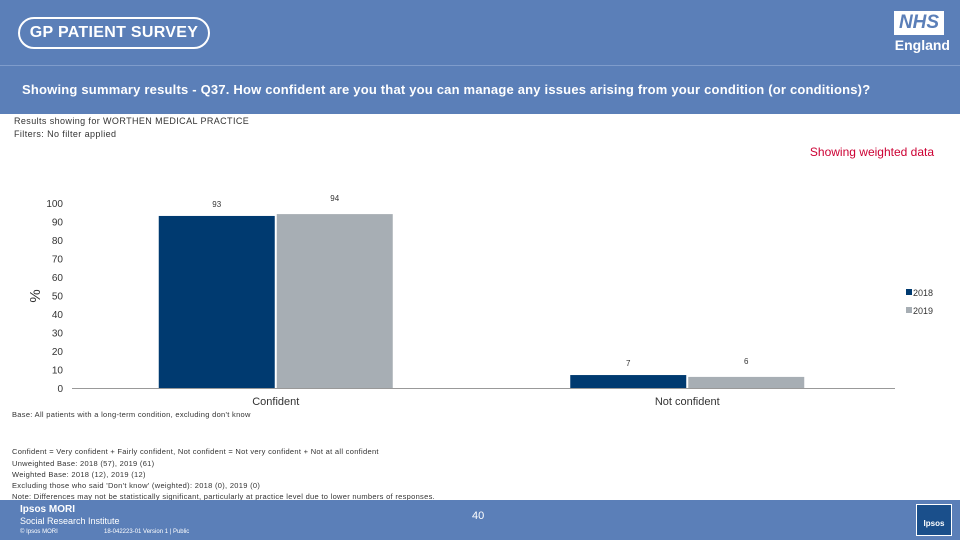 The image size is (960, 543). What do you see at coordinates (919, 23) in the screenshot?
I see `nhs-logo: NHS` at bounding box center [919, 23].